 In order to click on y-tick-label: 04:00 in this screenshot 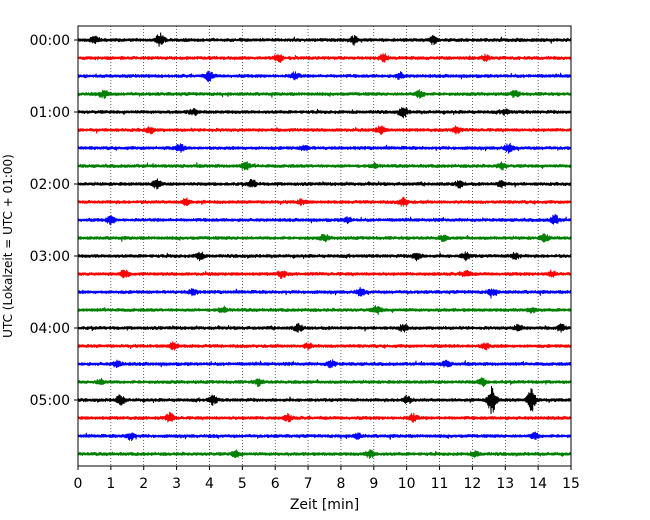, I will do `click(50, 329)`.